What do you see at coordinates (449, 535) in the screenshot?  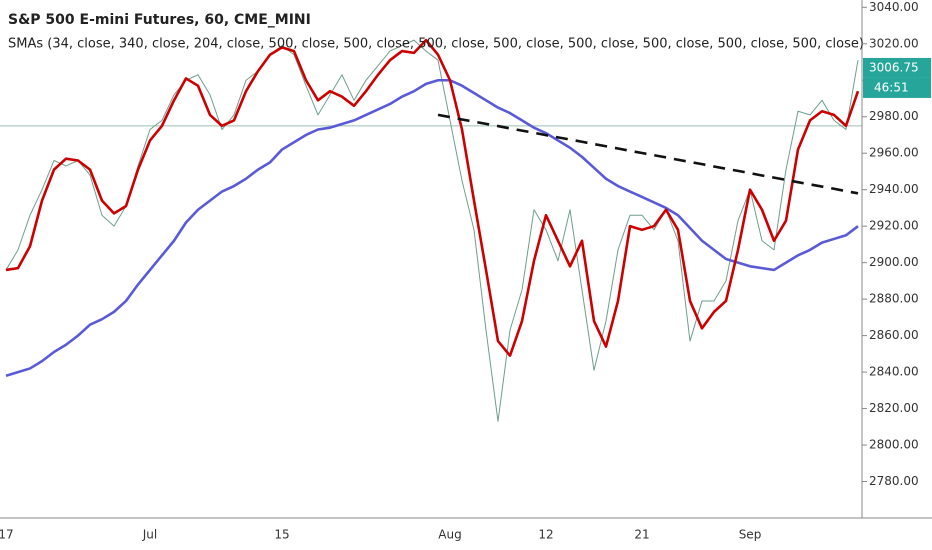 I see `x-tick-label: Aug` at bounding box center [449, 535].